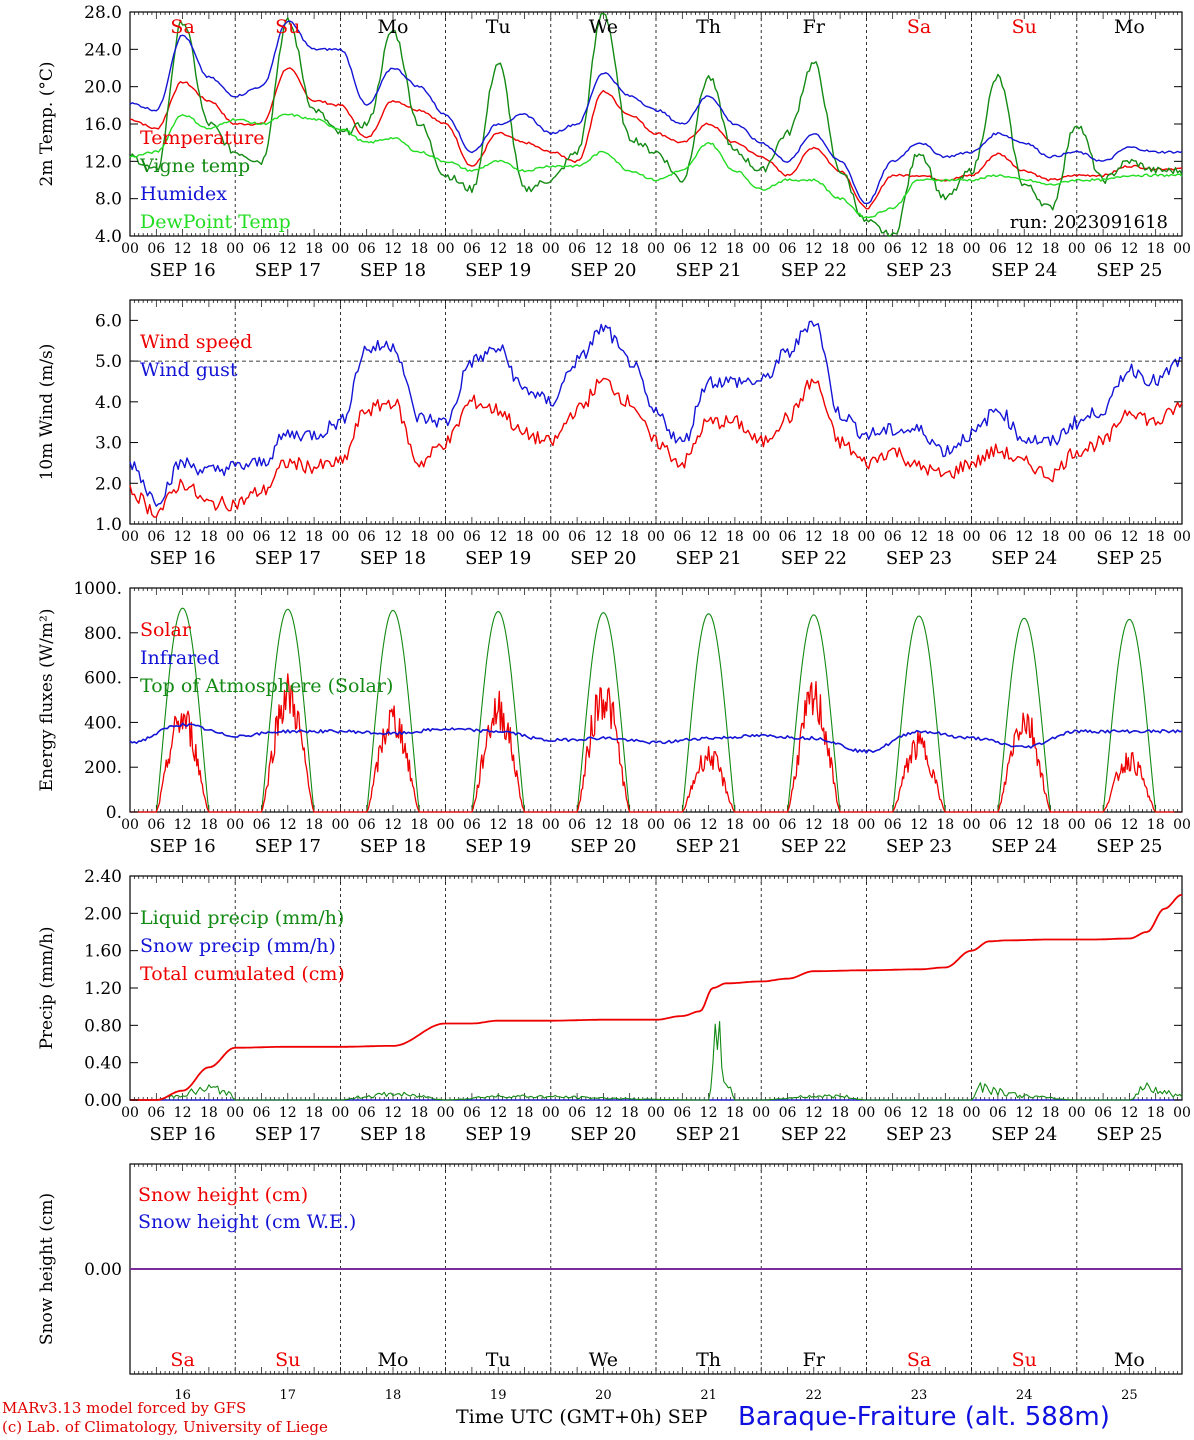 This screenshot has width=1194, height=1440. What do you see at coordinates (603, 27) in the screenshot?
I see `weekday-label: We` at bounding box center [603, 27].